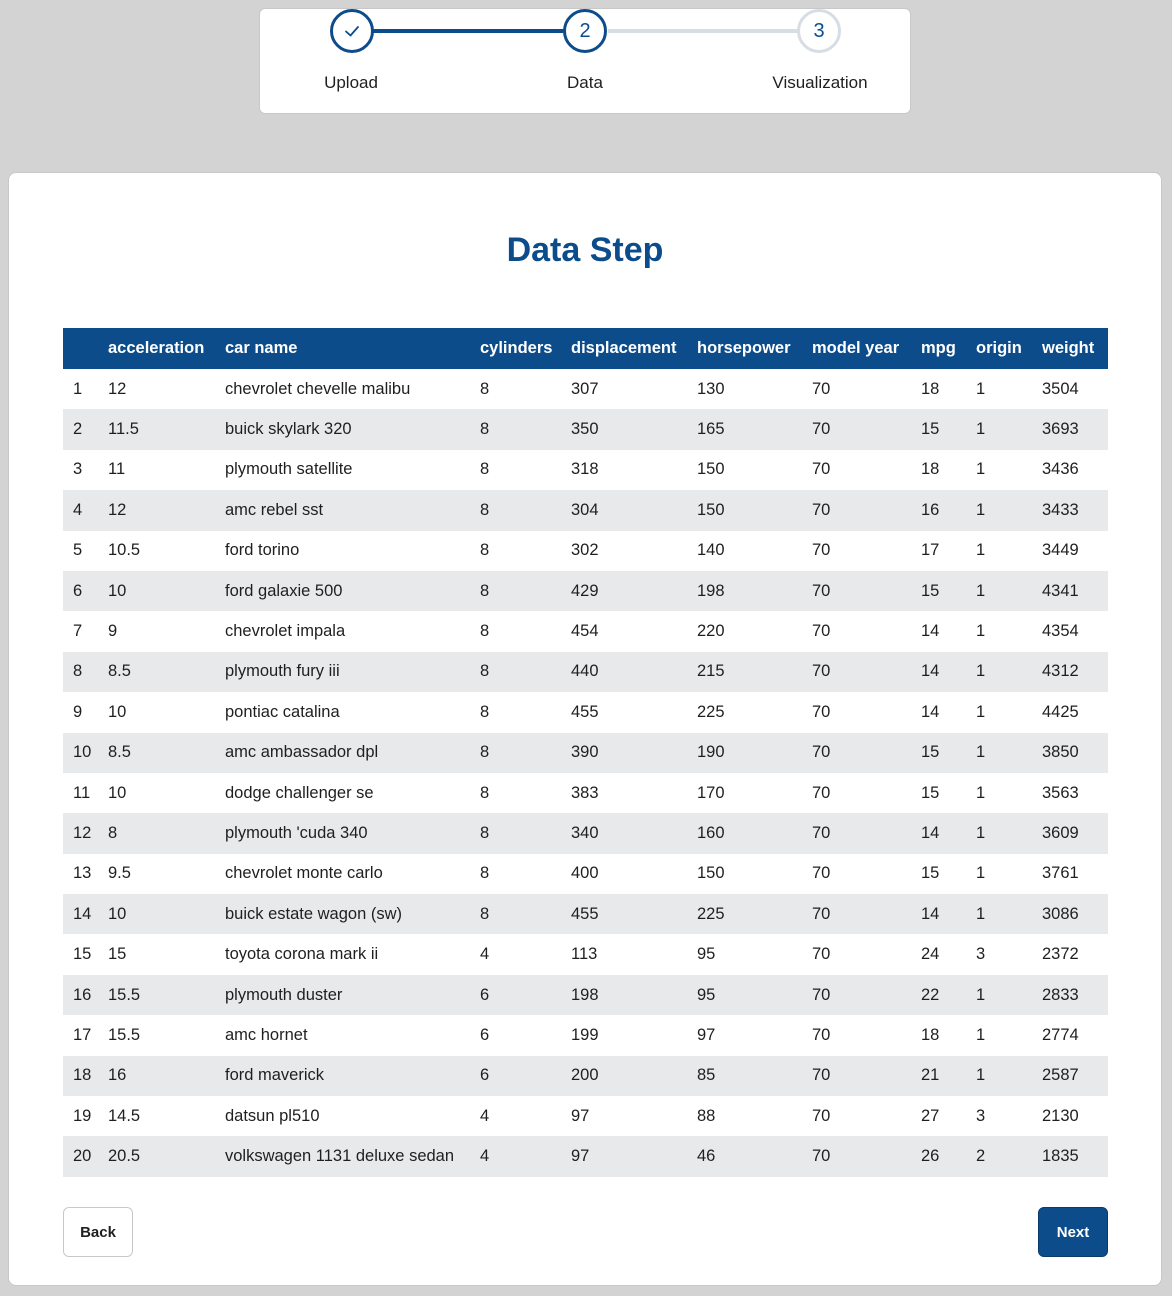 Image resolution: width=1172 pixels, height=1296 pixels. I want to click on table-row: 17 15.5 amc hornet 6 199 97 70 18 1 2774, so click(585, 1035).